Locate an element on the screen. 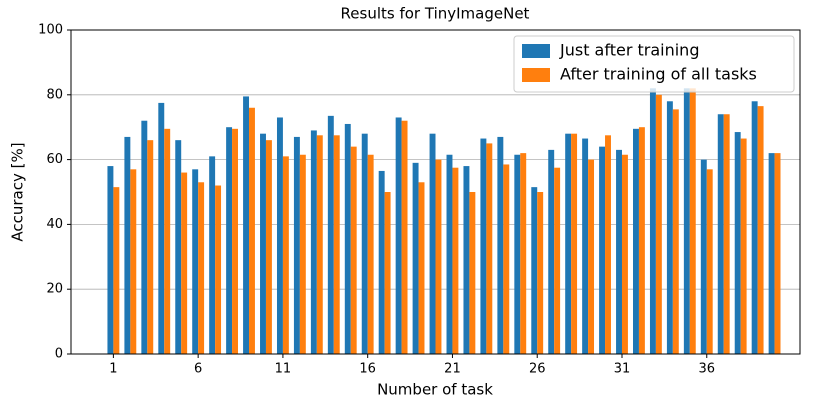 The image size is (817, 404). x-tick-label: 26 is located at coordinates (537, 369).